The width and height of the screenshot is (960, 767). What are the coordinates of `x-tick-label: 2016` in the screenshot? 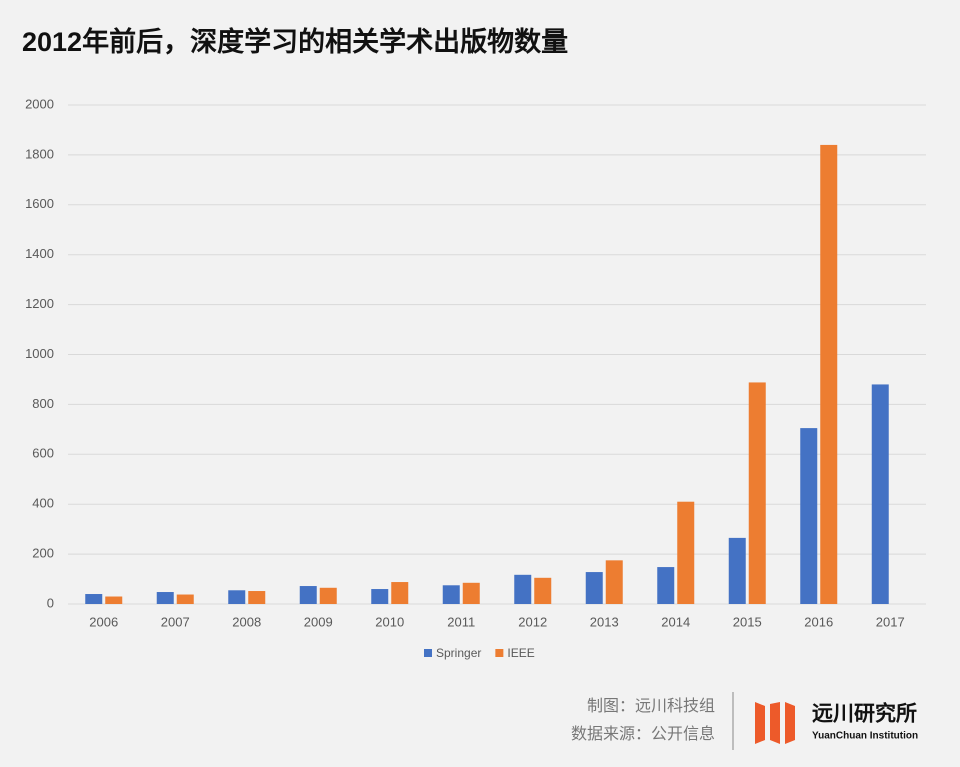 It's located at (818, 621).